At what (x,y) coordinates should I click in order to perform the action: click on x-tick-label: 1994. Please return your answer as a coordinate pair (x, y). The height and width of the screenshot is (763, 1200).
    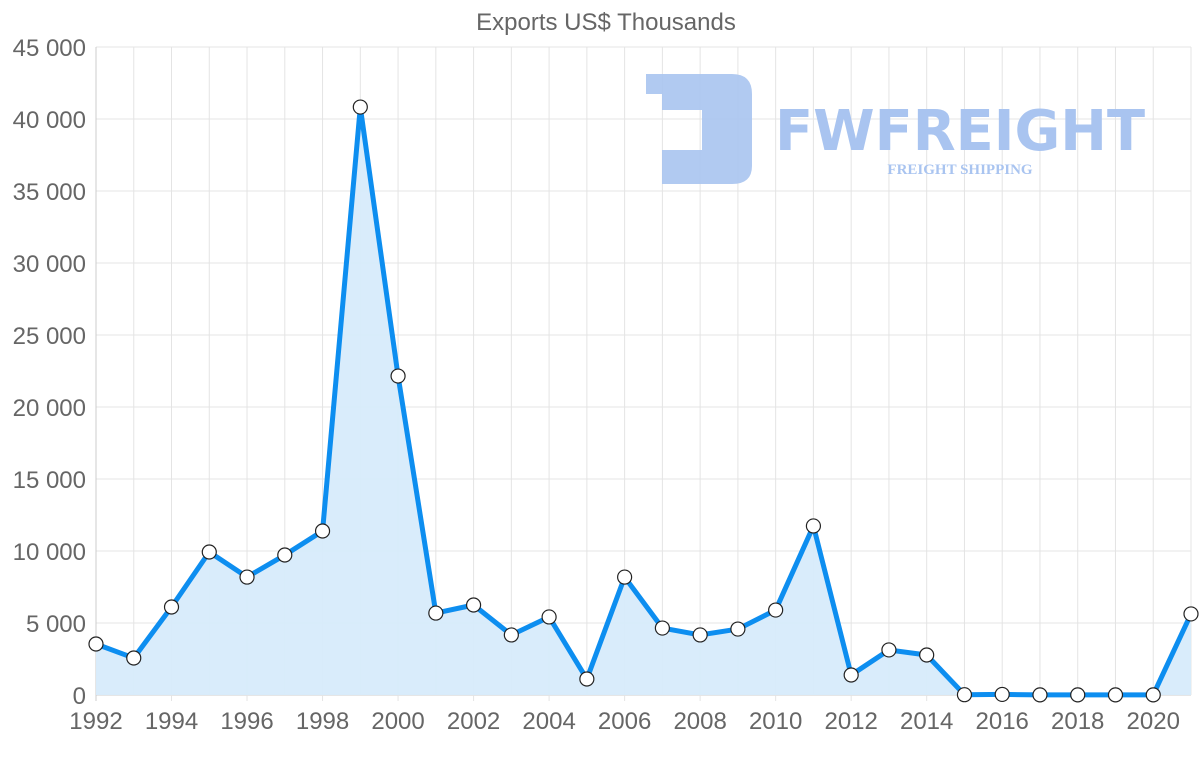
    Looking at the image, I should click on (171, 721).